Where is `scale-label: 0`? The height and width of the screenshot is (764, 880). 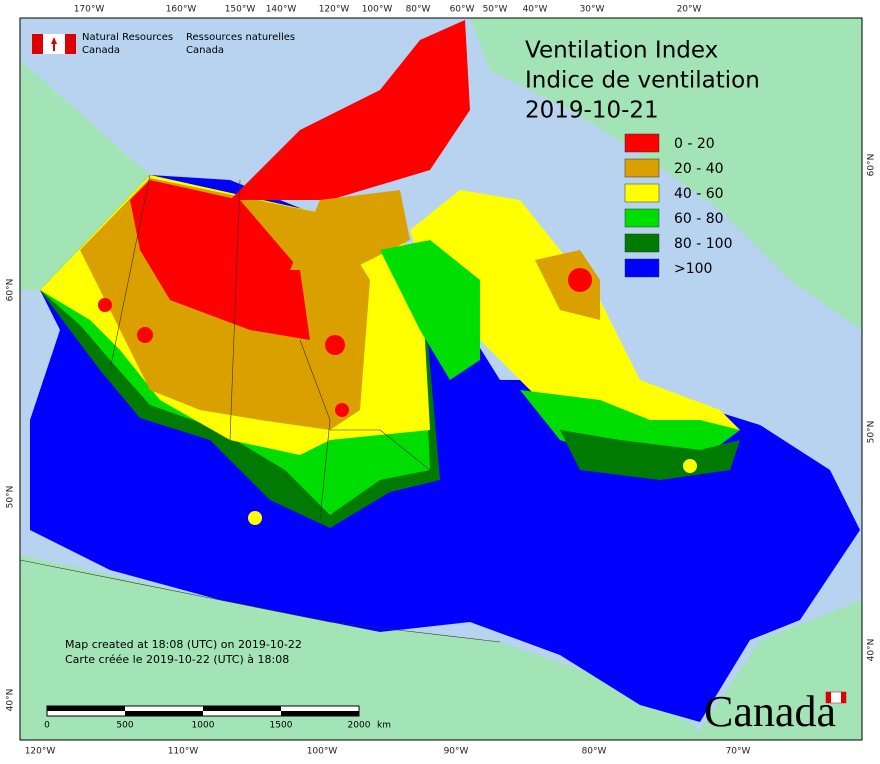 scale-label: 0 is located at coordinates (47, 726).